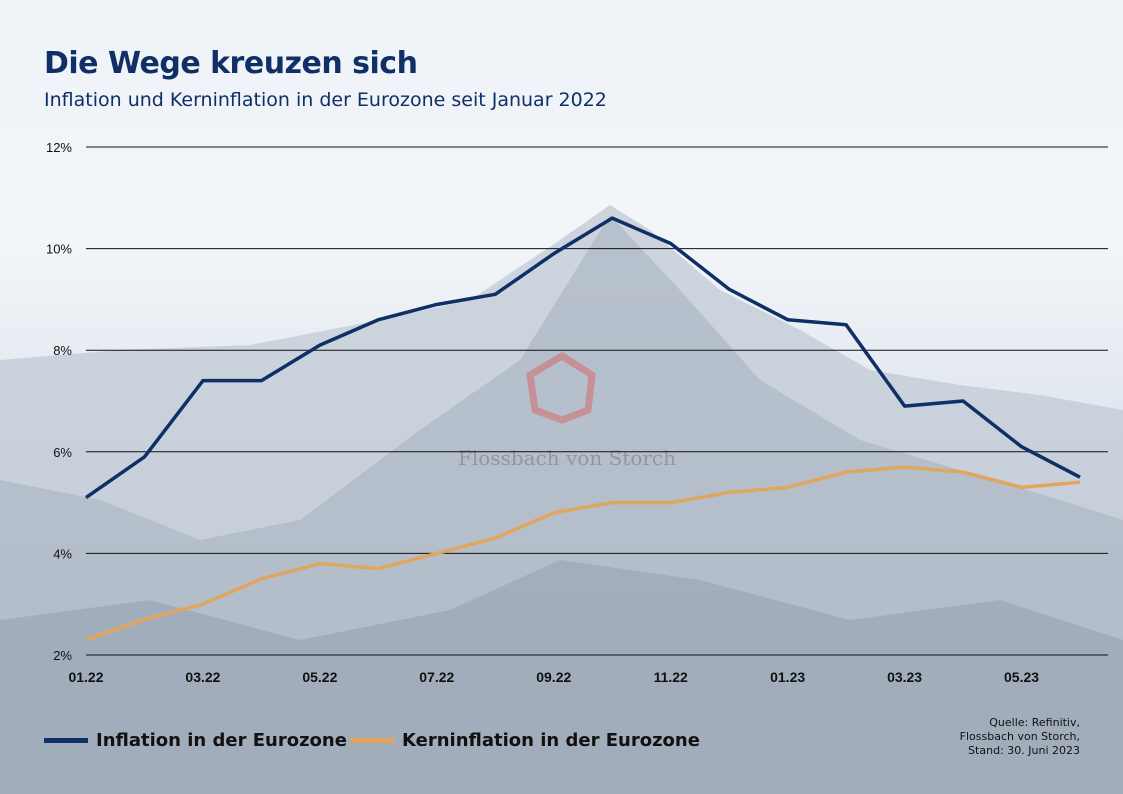 The image size is (1123, 794). Describe the element at coordinates (904, 677) in the screenshot. I see `x-tick-label: 03.23` at that location.